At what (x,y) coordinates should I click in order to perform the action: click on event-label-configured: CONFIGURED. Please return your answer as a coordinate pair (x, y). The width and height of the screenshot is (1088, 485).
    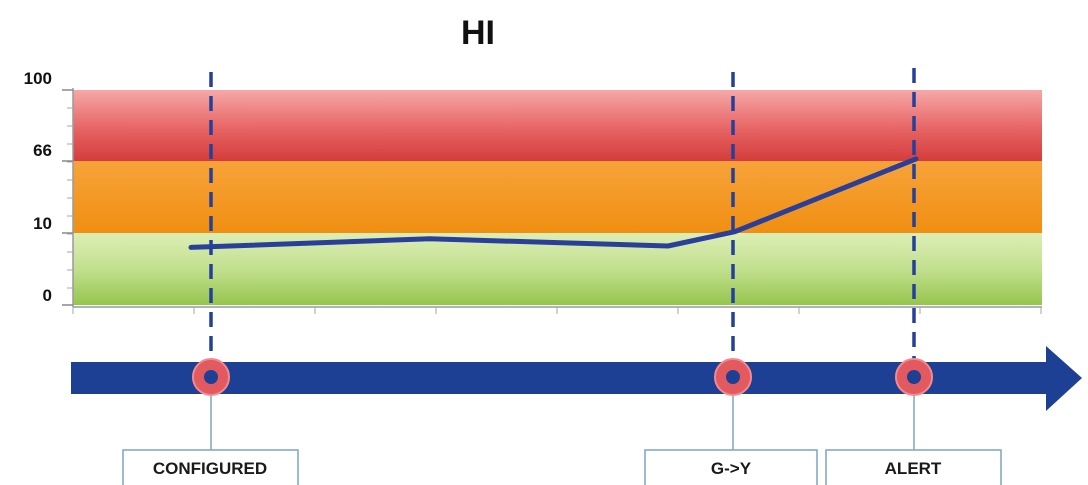
    Looking at the image, I should click on (210, 467).